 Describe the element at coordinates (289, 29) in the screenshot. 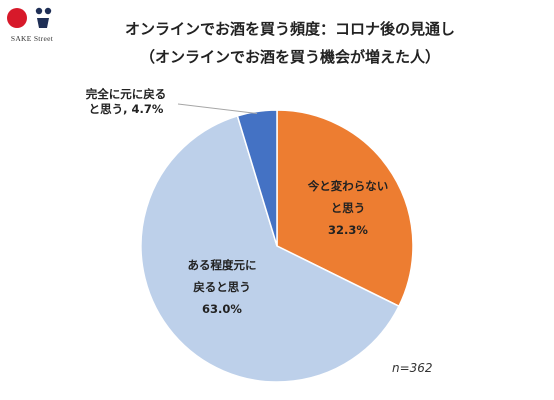

I see `chart-title: オンラインでお酒を買う頻度：コロナ後の見通し` at that location.